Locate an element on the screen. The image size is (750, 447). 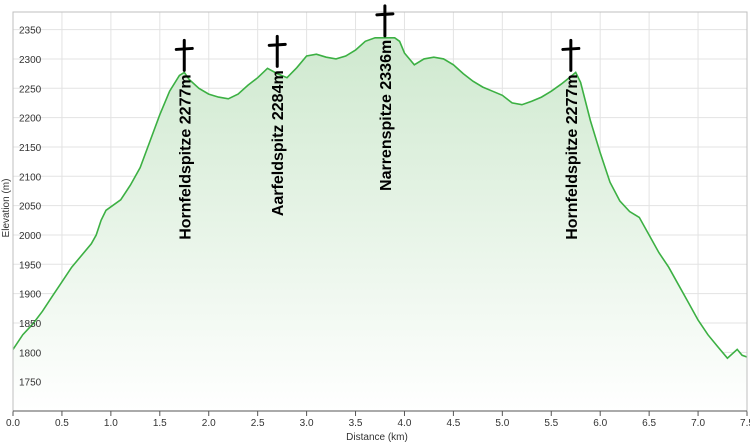
x-tick-label: 7.0 is located at coordinates (698, 423).